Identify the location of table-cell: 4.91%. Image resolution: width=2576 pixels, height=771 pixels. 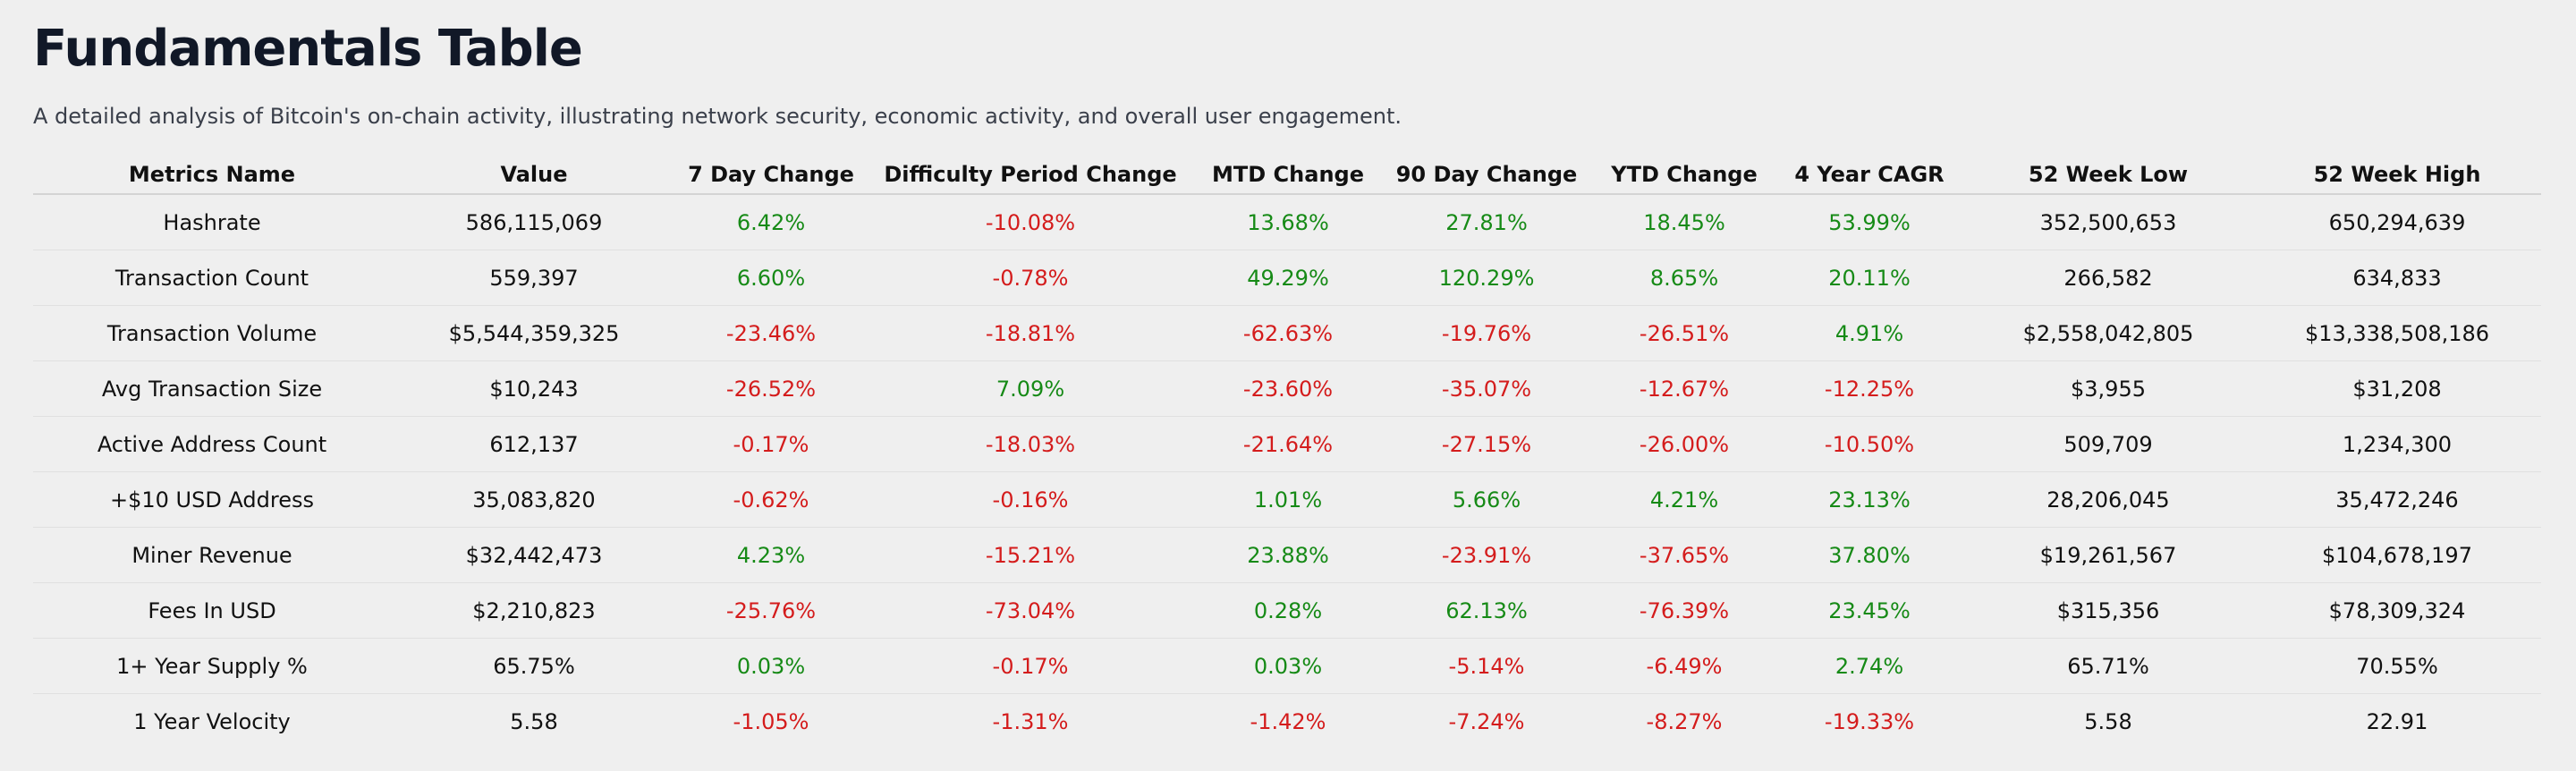
(1869, 333).